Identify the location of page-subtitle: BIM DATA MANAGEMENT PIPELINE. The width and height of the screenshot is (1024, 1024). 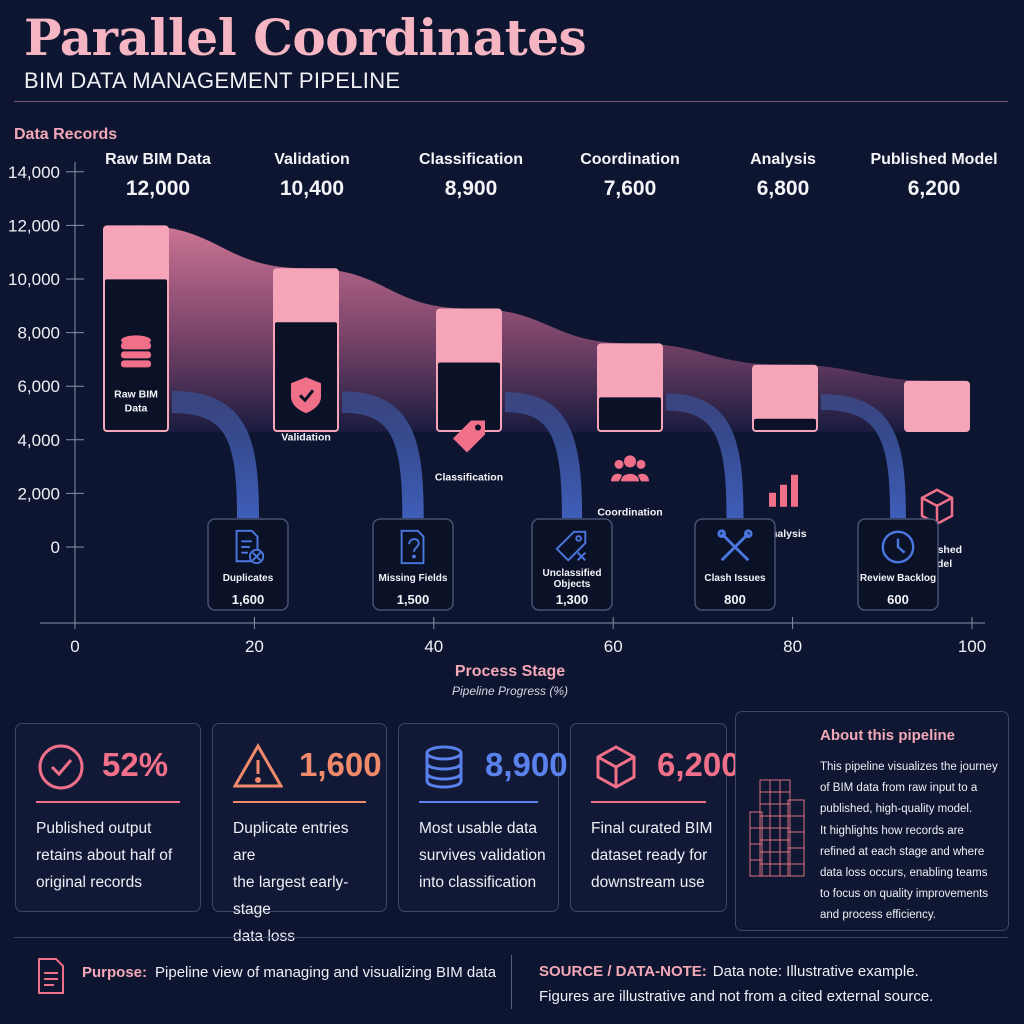
(212, 80).